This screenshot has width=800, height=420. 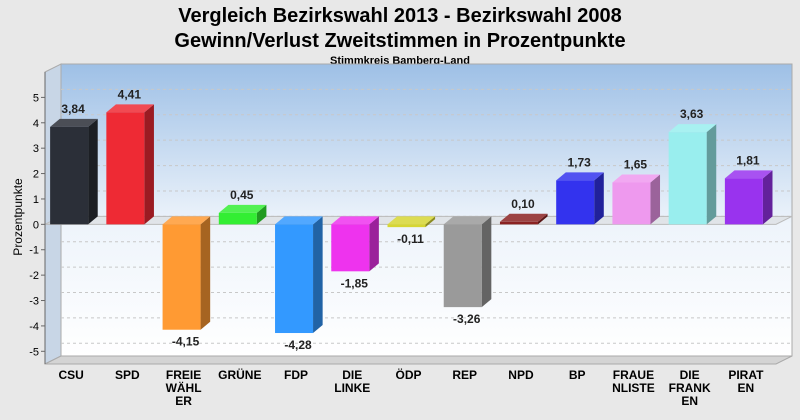 What do you see at coordinates (36, 200) in the screenshot?
I see `y-tick-label: 1` at bounding box center [36, 200].